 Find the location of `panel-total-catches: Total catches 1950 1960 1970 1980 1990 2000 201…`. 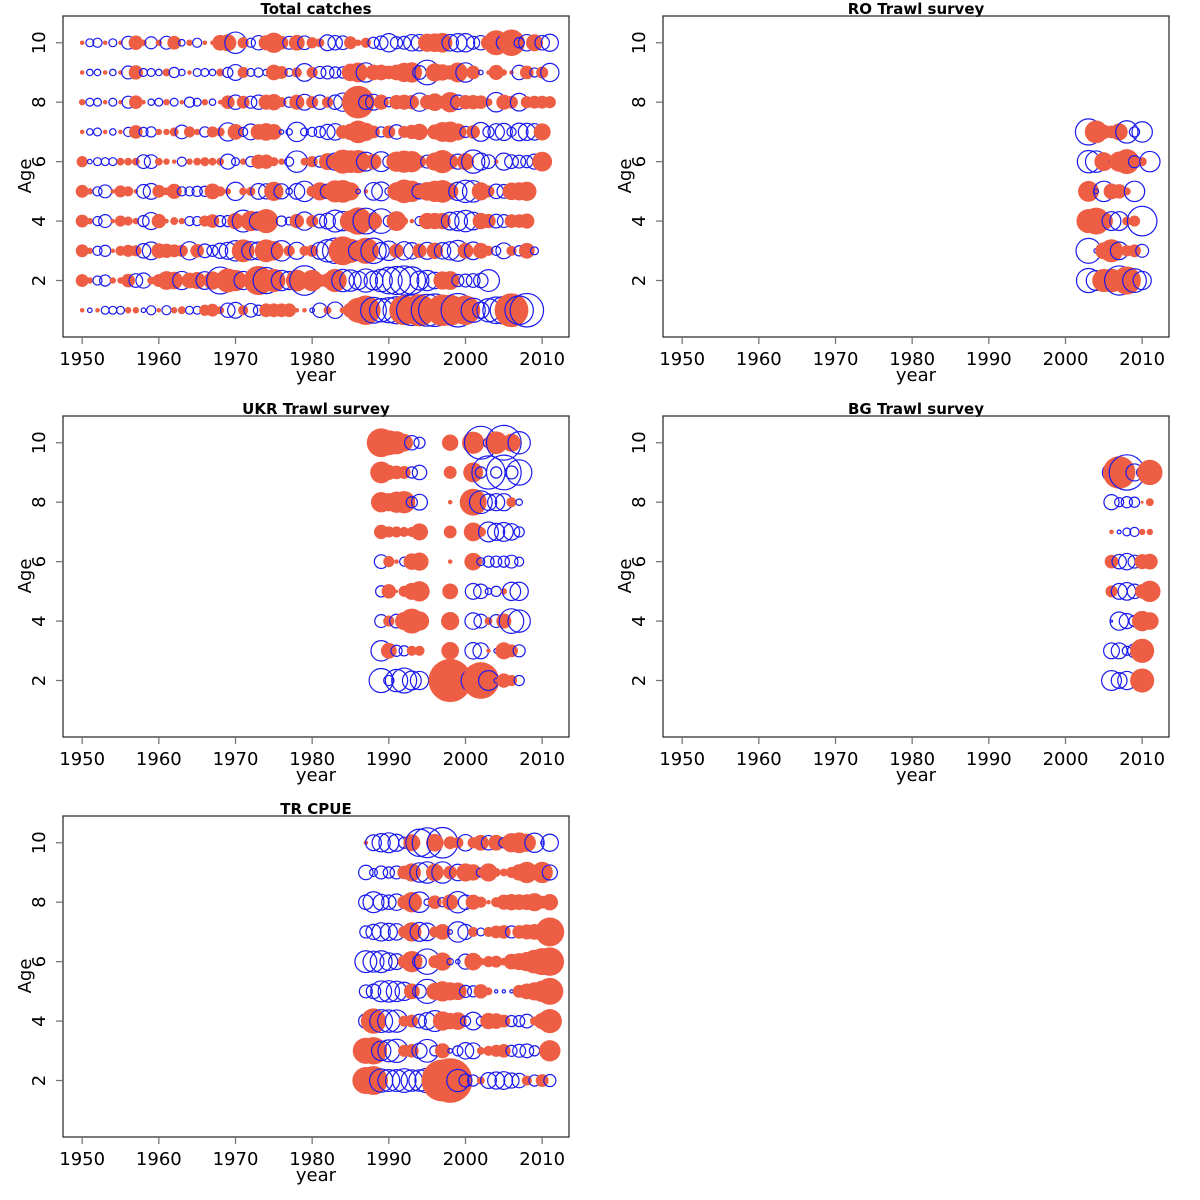

panel-total-catches: Total catches 1950 1960 1970 1980 1990 2000 201… is located at coordinates (292, 193).